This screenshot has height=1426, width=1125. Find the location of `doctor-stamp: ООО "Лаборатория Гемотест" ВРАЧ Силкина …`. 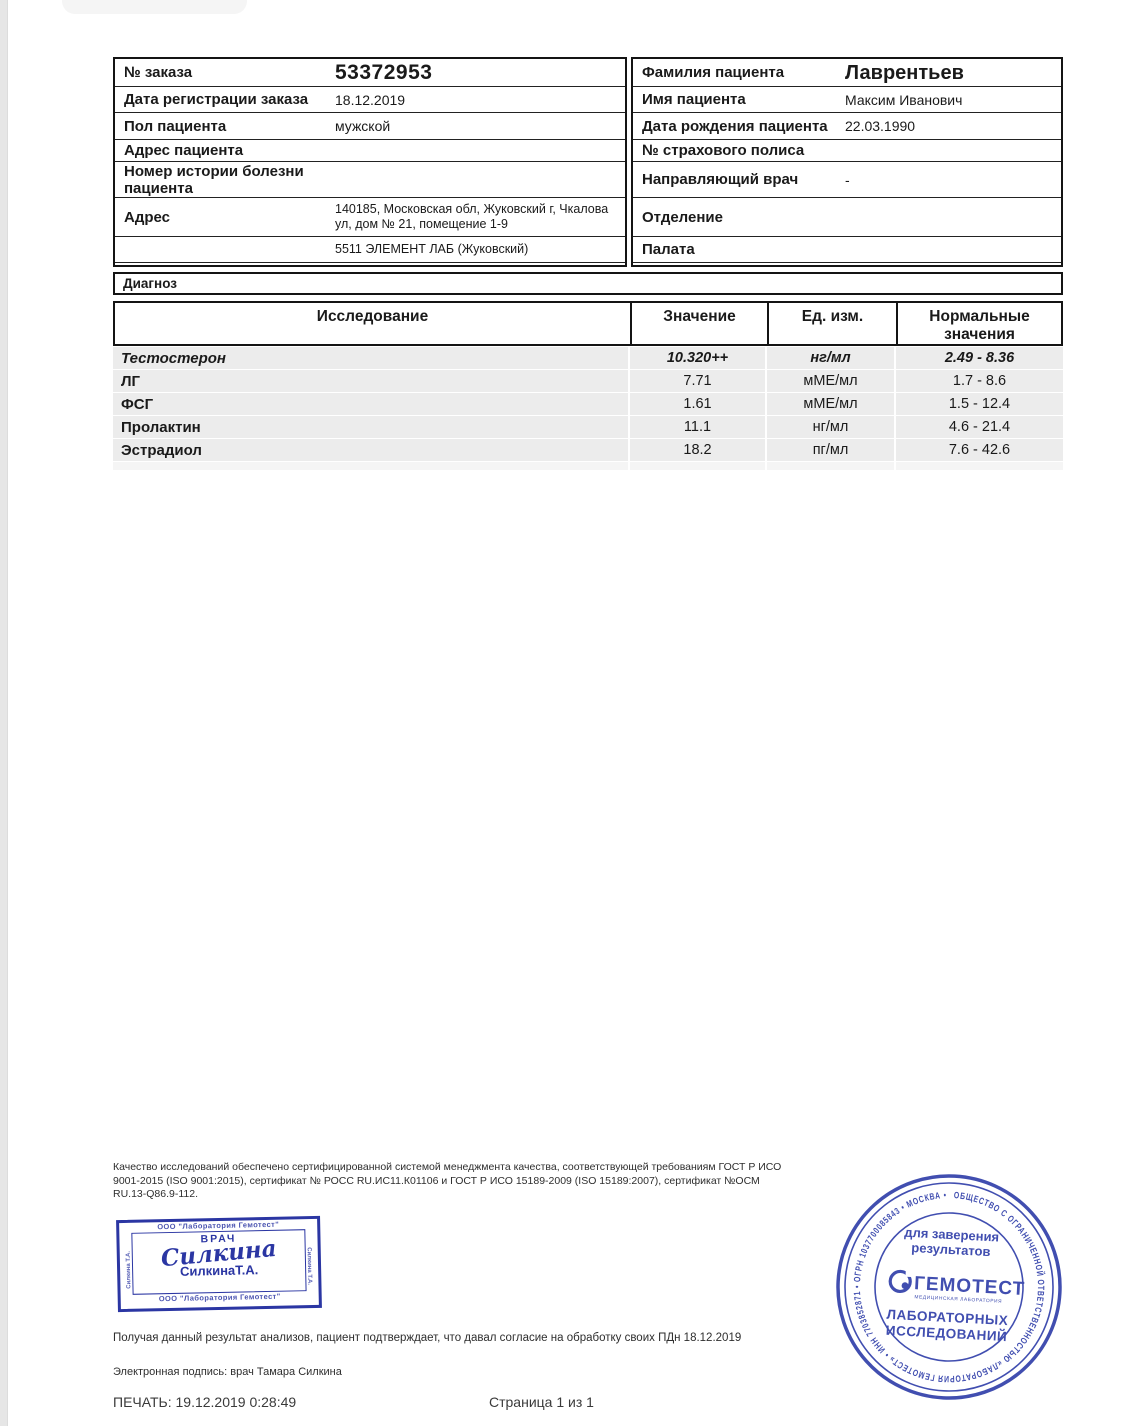

doctor-stamp: ООО "Лаборатория Гемотест" ВРАЧ Силкина … is located at coordinates (219, 1264).